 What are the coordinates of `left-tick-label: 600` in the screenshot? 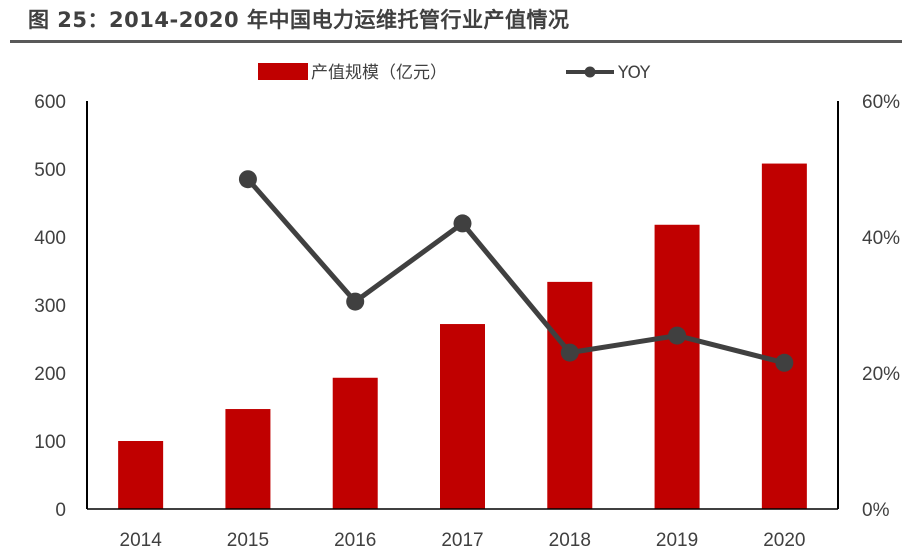 It's located at (50, 102).